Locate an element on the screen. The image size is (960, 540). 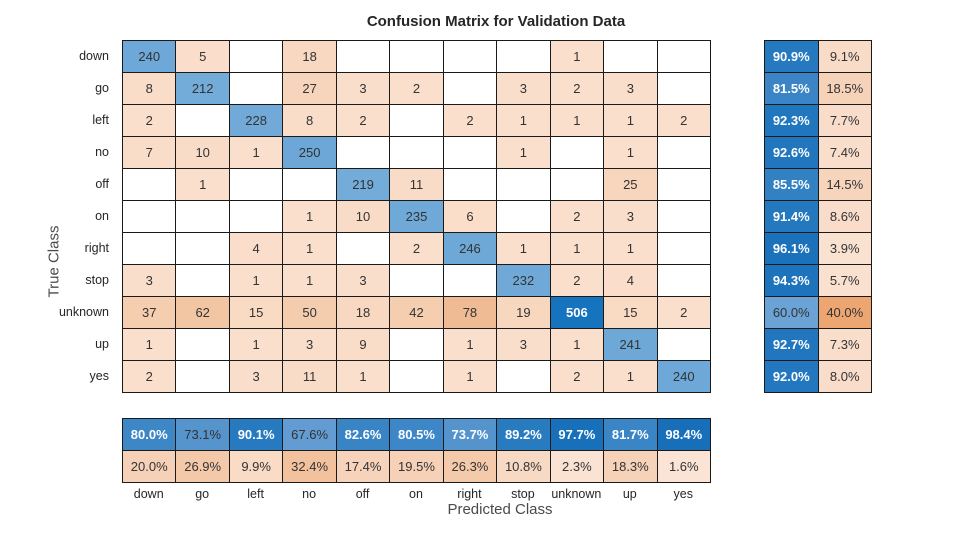
matrix-cell: 235 is located at coordinates (417, 217).